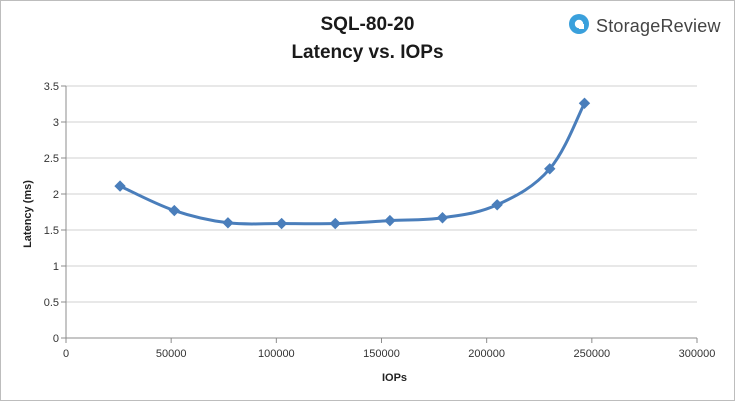 Image resolution: width=735 pixels, height=401 pixels. I want to click on x-tick-label: 200000, so click(486, 354).